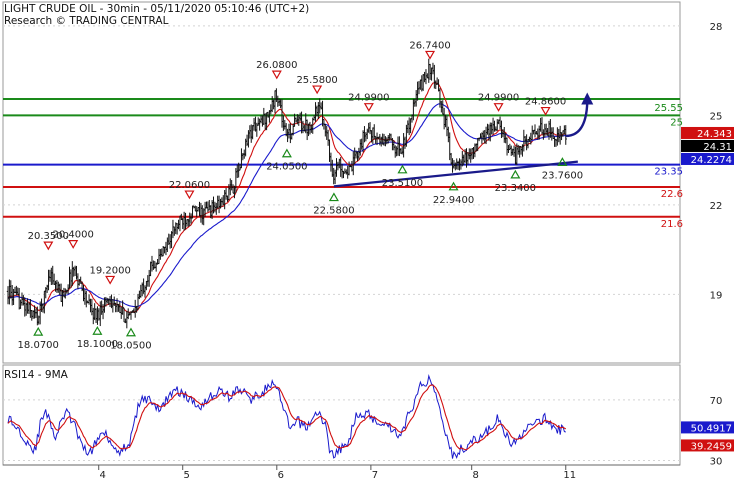  Describe the element at coordinates (587, 98) in the screenshot. I see `forecast-arrow-head` at that location.